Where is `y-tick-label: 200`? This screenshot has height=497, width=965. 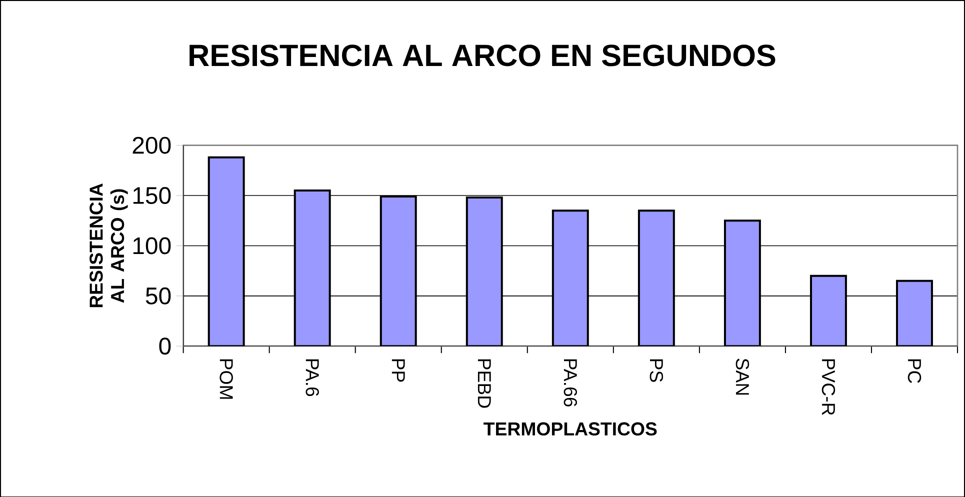
y-tick-label: 200 is located at coordinates (151, 145).